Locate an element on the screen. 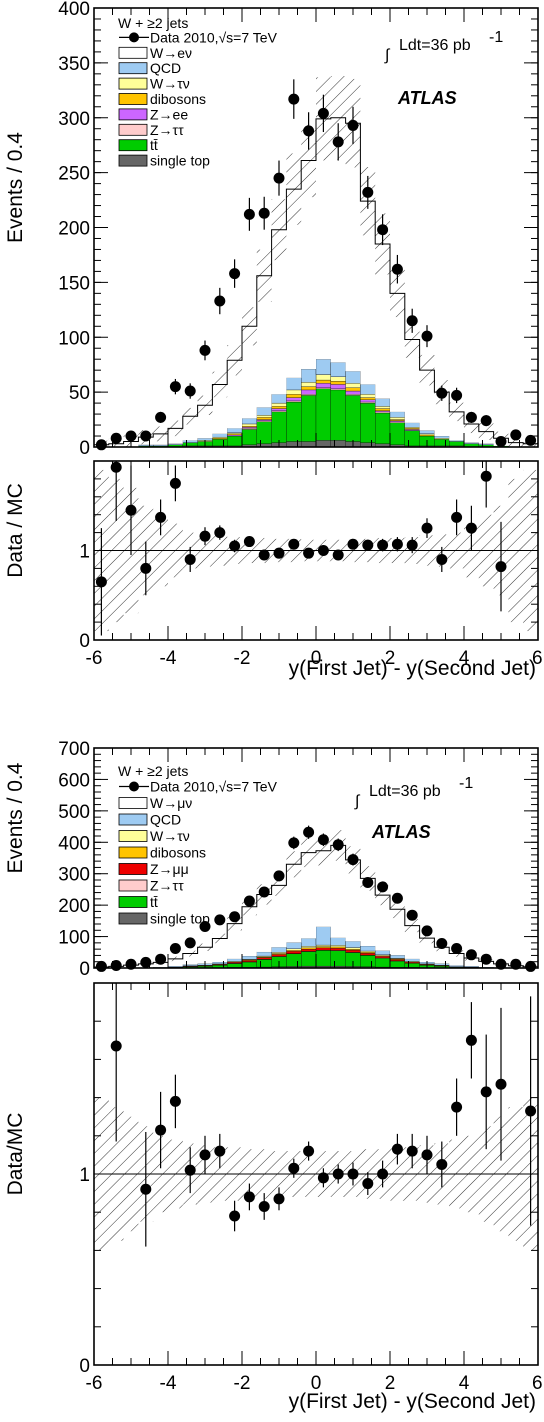 This screenshot has height=1422, width=544. legend-label: dibosons is located at coordinates (178, 99).